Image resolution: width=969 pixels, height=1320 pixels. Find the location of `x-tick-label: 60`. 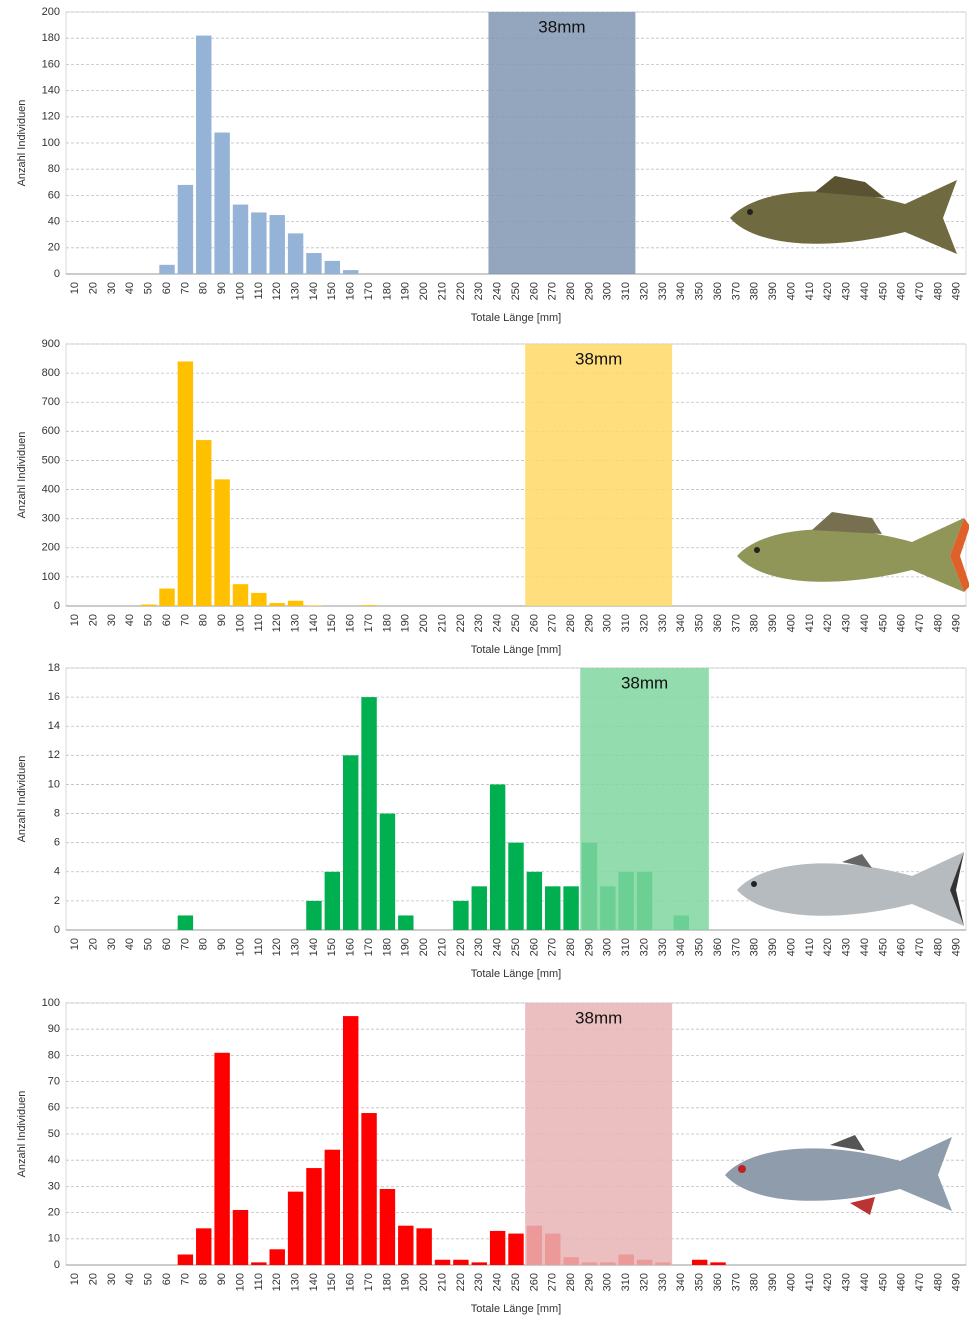

x-tick-label: 60 is located at coordinates (167, 944).